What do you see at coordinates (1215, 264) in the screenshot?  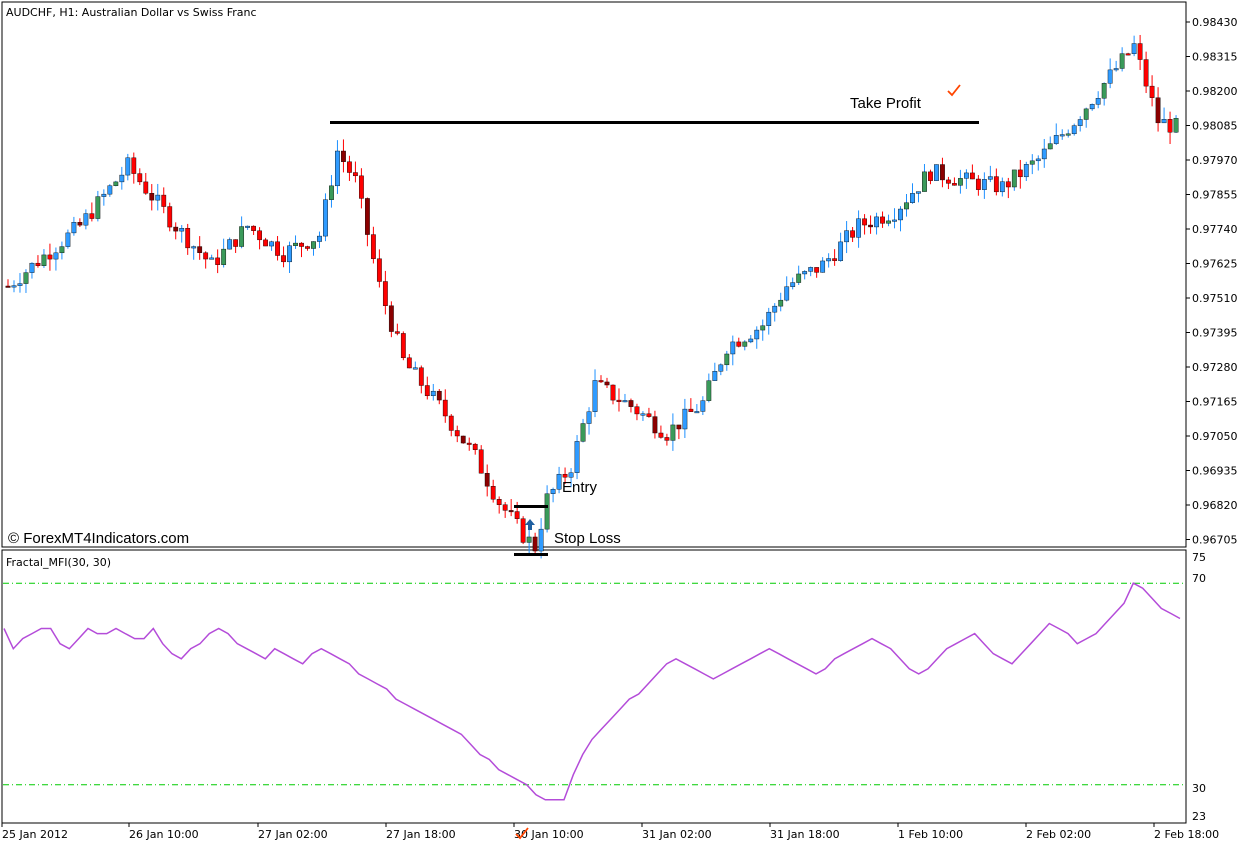 I see `price-tick-label: 0.97625` at bounding box center [1215, 264].